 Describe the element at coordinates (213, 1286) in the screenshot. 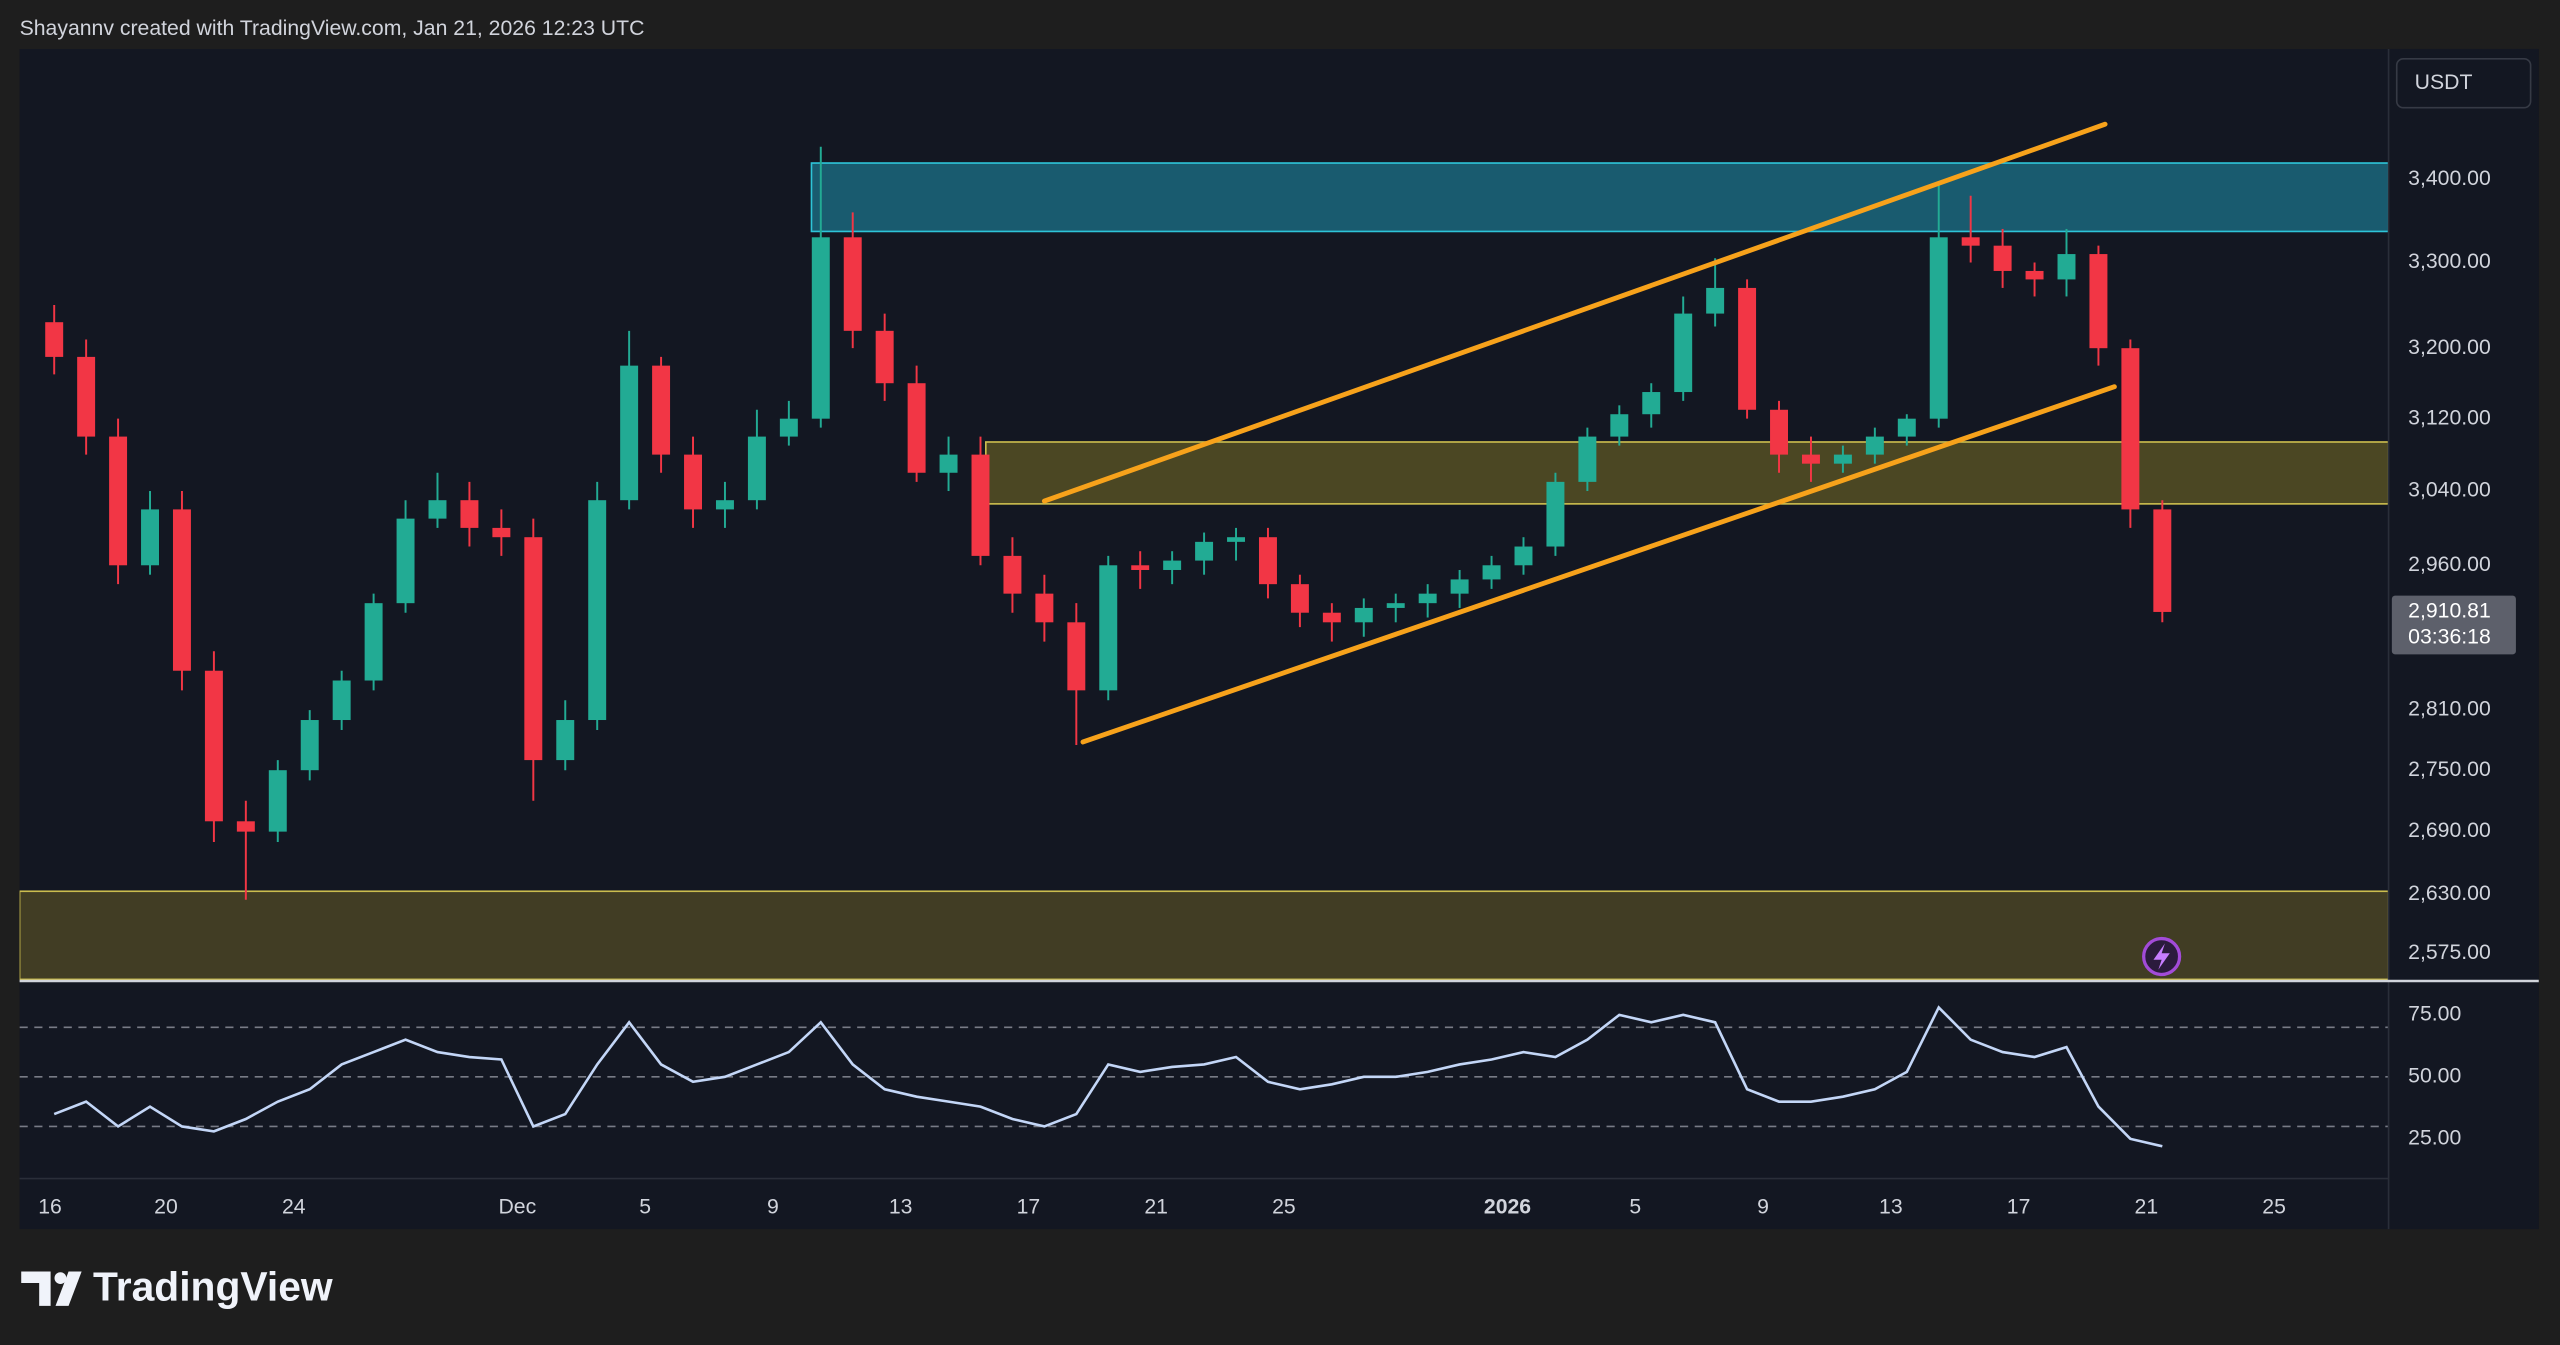

I see `brand: TradingView` at that location.